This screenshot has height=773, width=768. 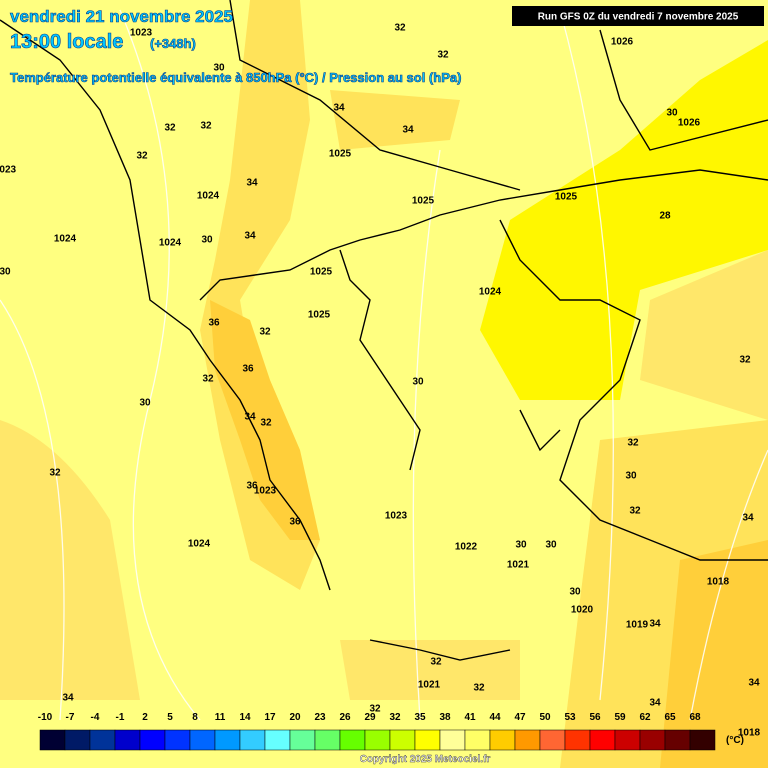 What do you see at coordinates (120, 717) in the screenshot?
I see `colorbar-tick-label: -1` at bounding box center [120, 717].